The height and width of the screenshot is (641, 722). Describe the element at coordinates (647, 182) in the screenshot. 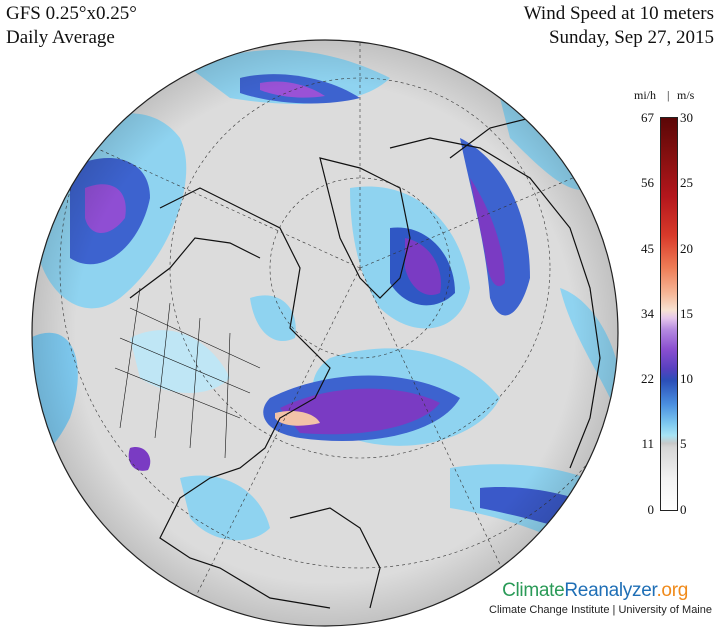

I see `tick-mph-1: 56` at that location.